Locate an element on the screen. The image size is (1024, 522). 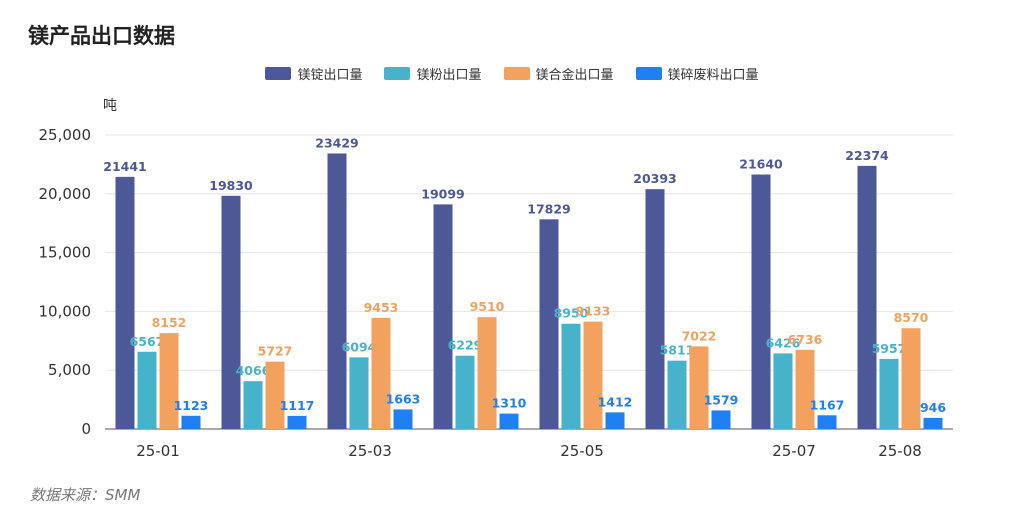
bar-value-label: 5957 is located at coordinates (889, 348).